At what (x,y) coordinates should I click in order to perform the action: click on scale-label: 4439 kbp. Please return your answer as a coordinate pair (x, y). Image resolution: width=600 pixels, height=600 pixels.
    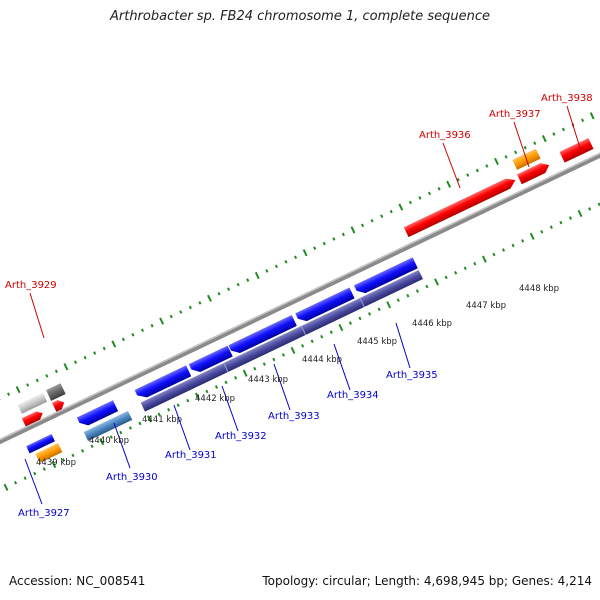
    Looking at the image, I should click on (56, 463).